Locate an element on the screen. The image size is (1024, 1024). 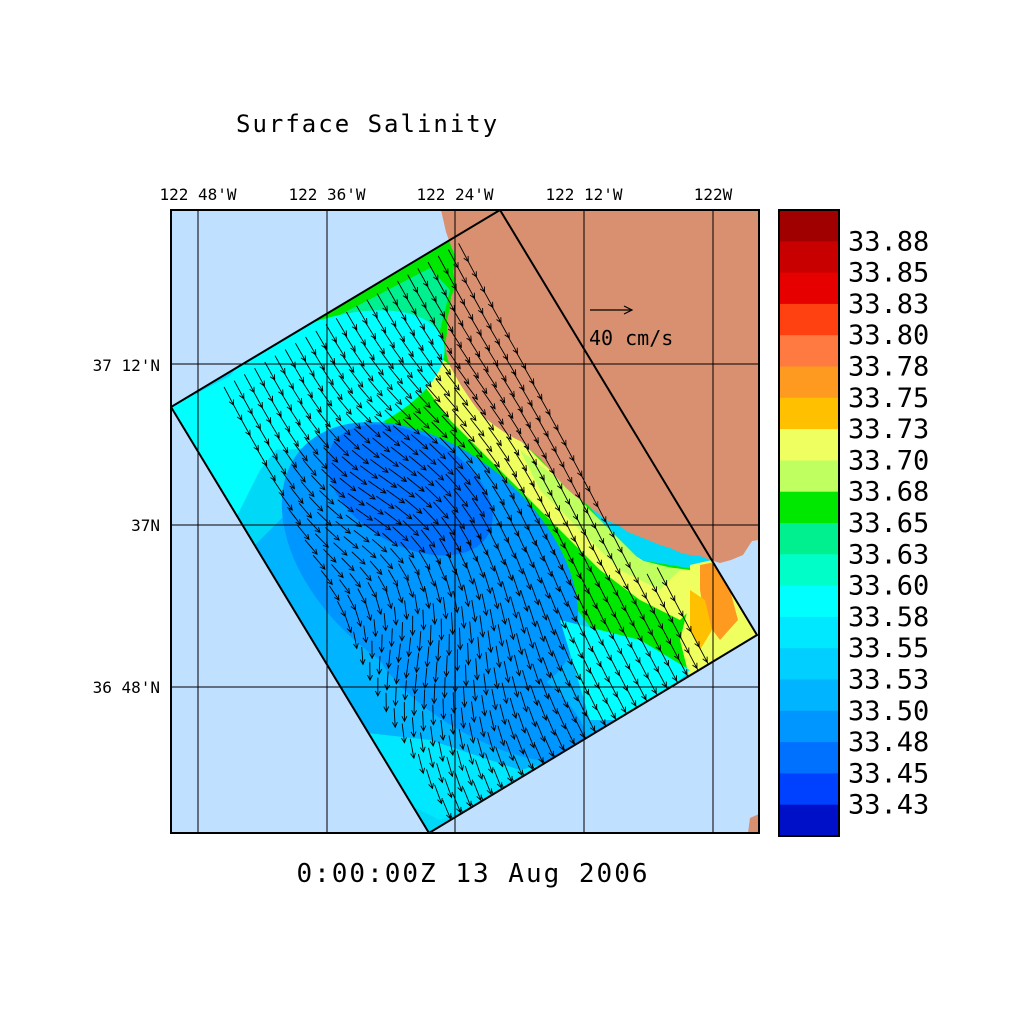
lon-tick-label: 122 24'W is located at coordinates (454, 194).